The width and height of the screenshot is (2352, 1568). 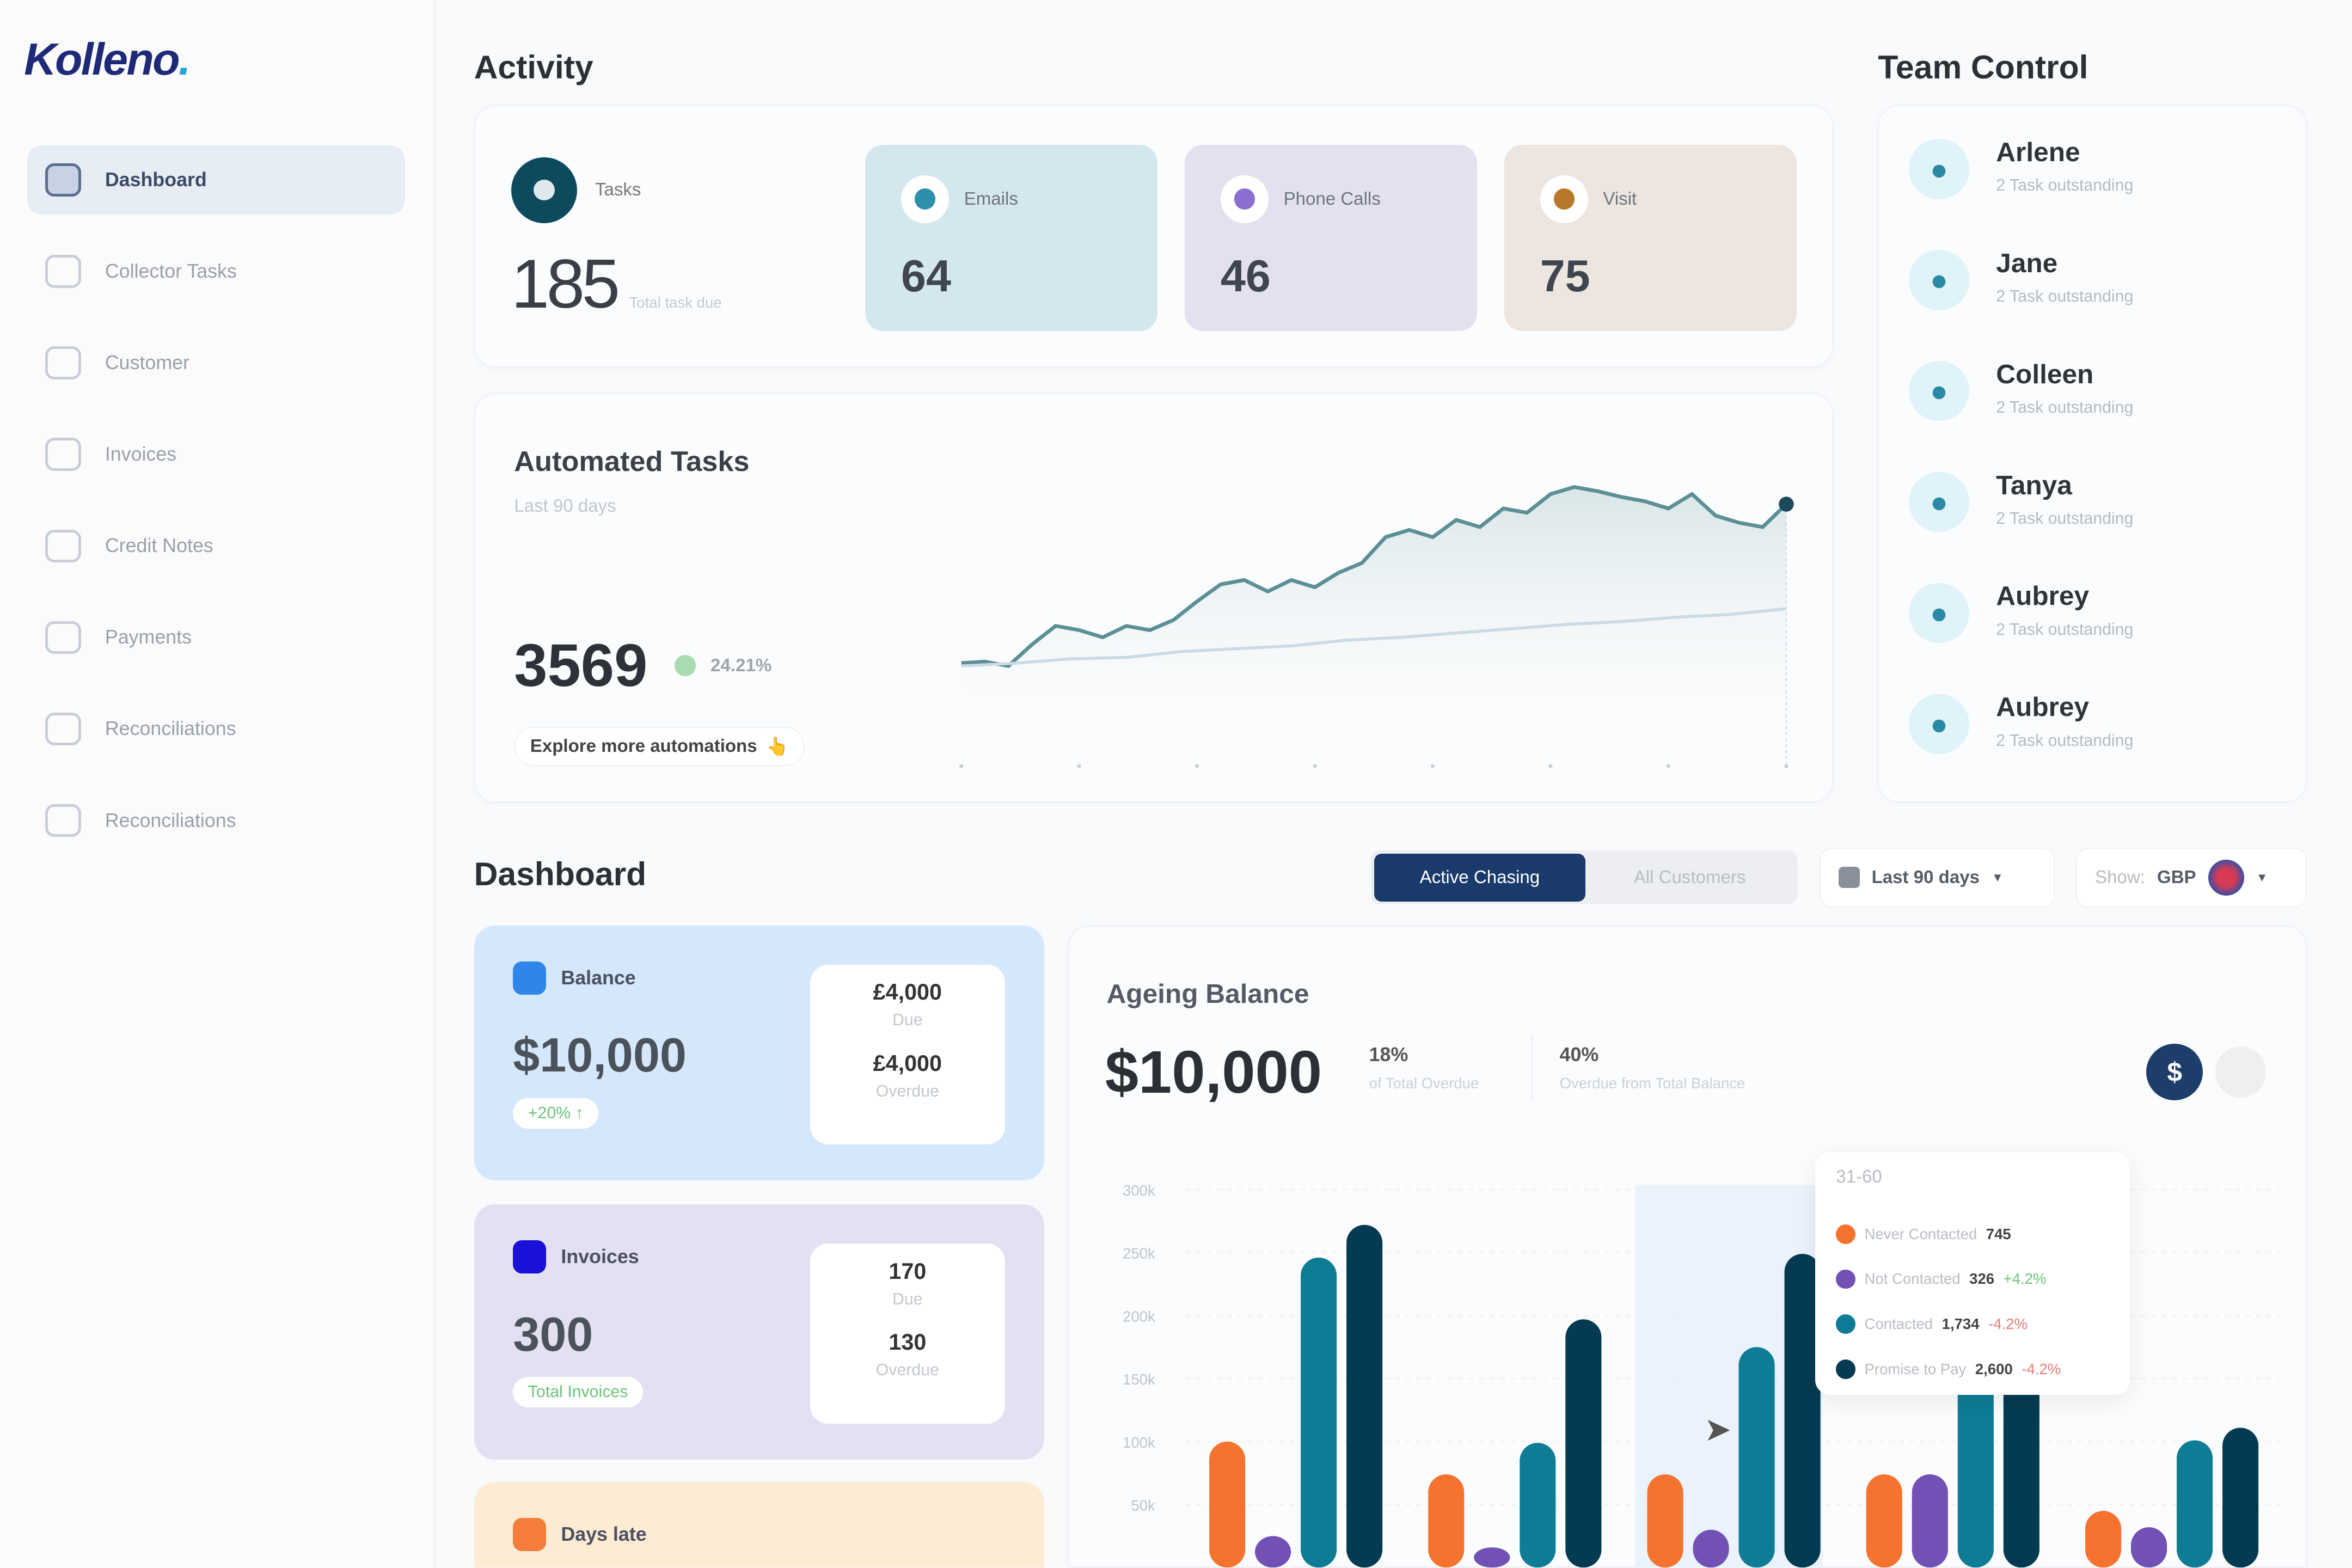 I want to click on email-icon, so click(x=925, y=199).